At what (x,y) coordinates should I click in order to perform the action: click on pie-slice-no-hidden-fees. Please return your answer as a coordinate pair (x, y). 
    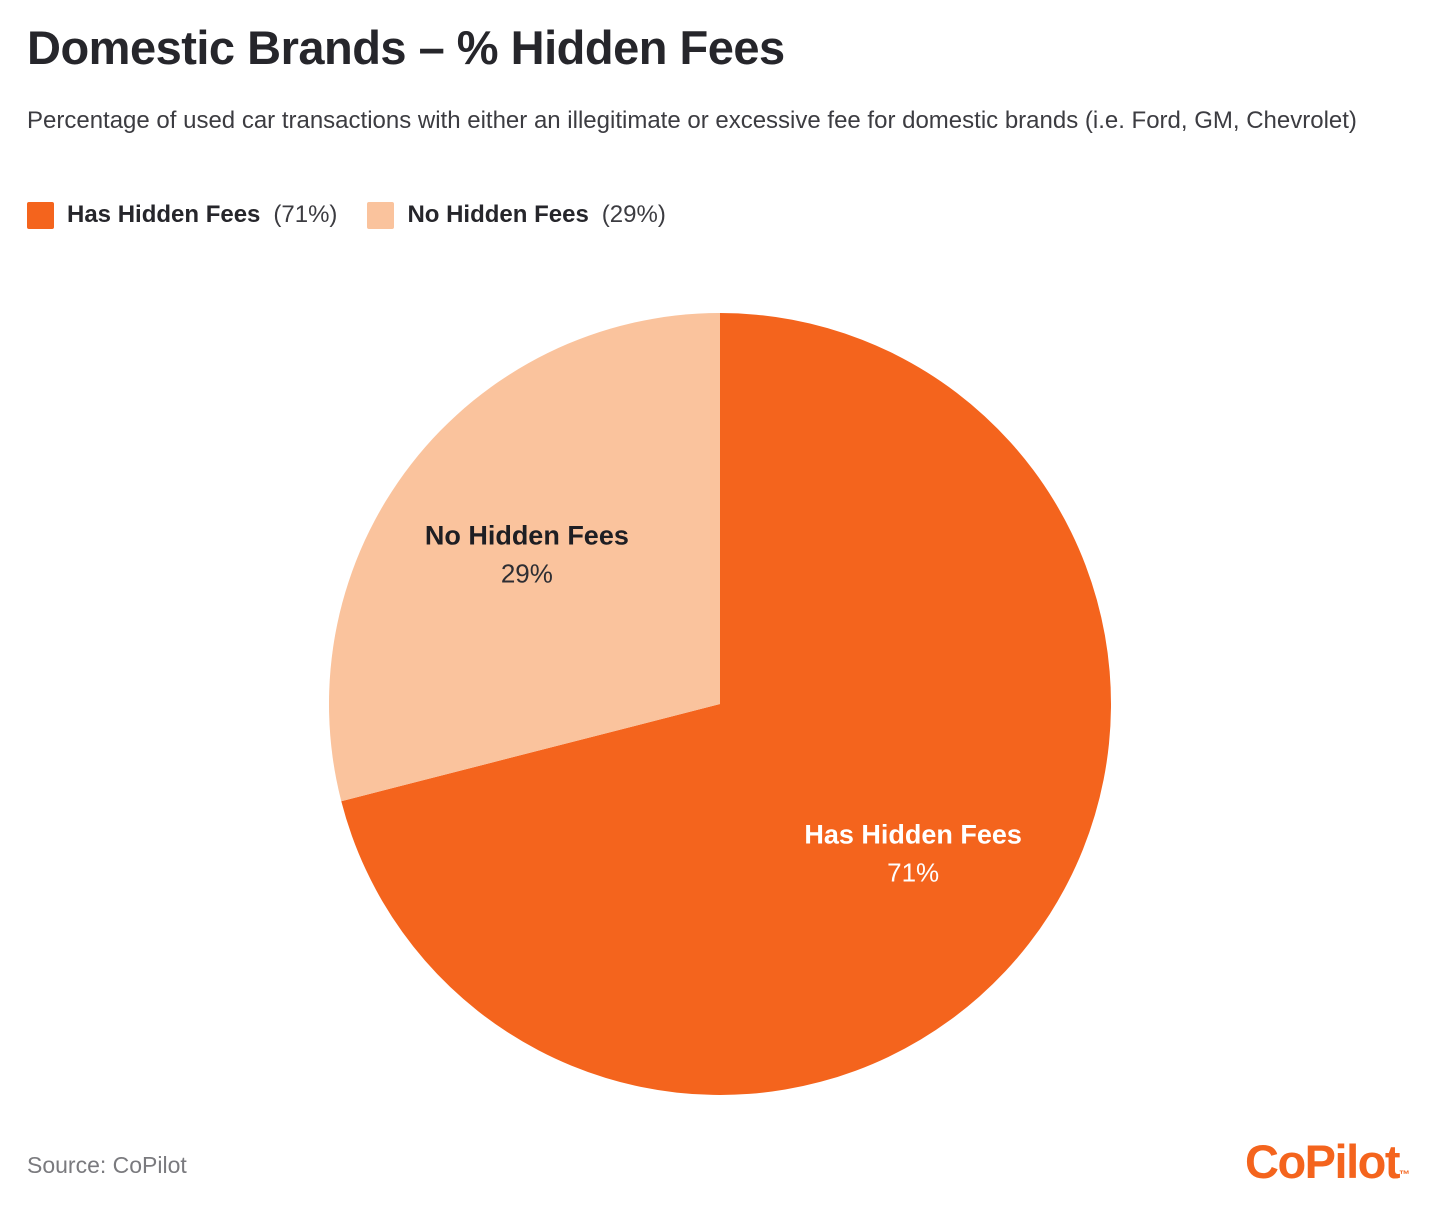
    Looking at the image, I should click on (524, 557).